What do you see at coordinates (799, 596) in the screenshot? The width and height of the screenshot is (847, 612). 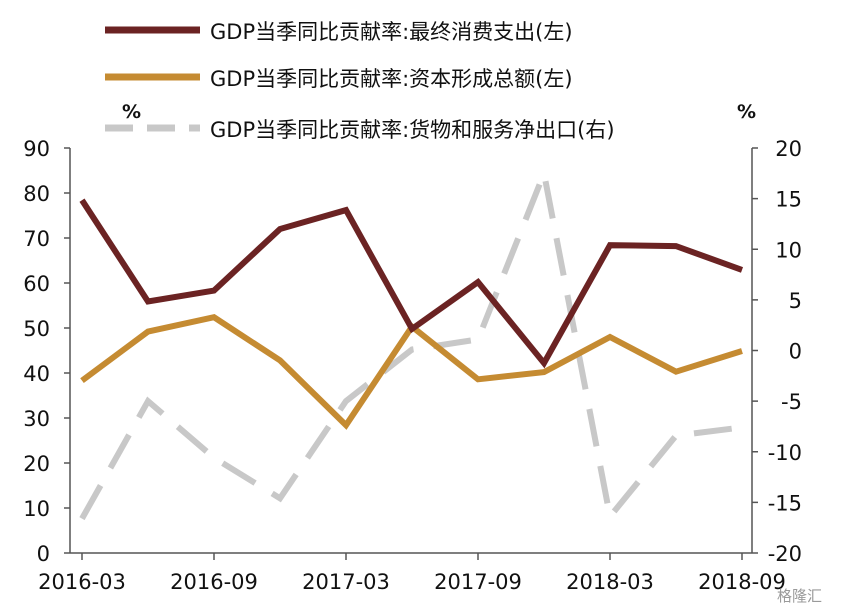 I see `watermark: 格隆汇` at bounding box center [799, 596].